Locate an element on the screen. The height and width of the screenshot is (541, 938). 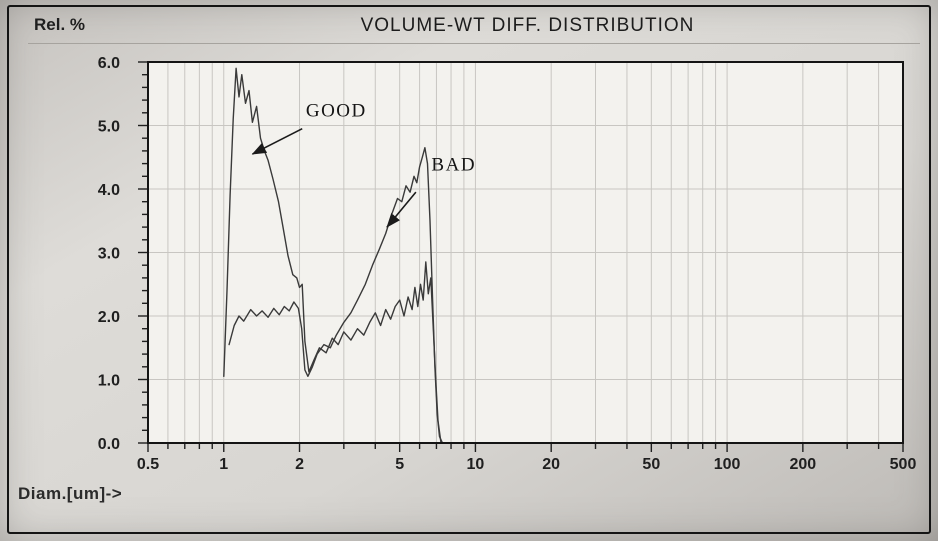
x-tick-label: 20 is located at coordinates (551, 464).